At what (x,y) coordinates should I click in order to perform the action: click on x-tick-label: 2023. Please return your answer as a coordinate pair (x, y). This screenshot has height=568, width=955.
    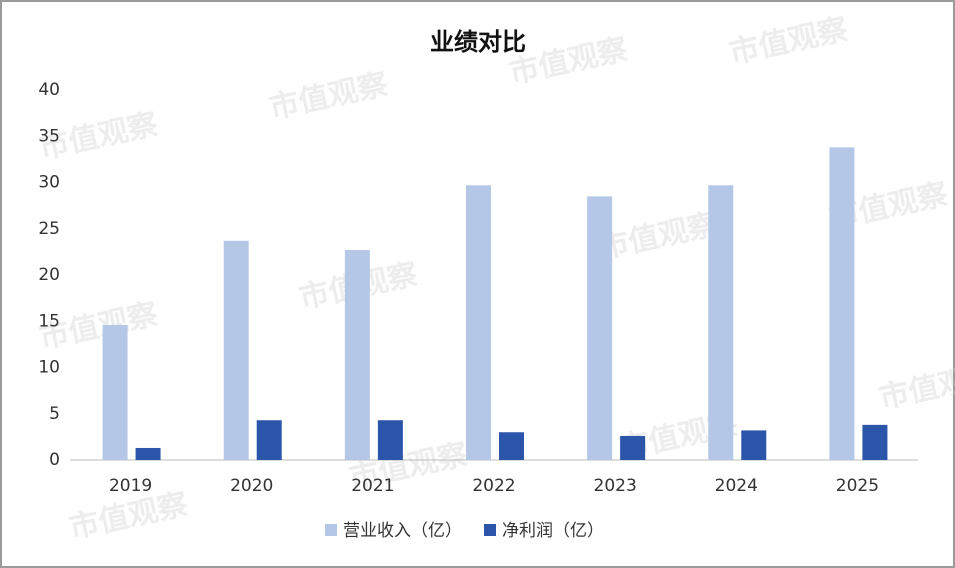
    Looking at the image, I should click on (615, 486).